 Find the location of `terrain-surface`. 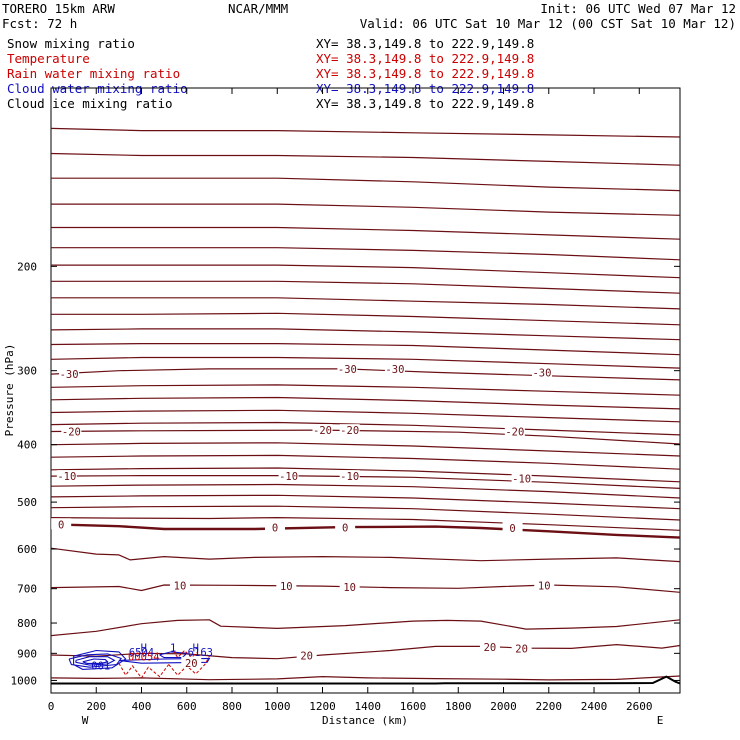

terrain-surface is located at coordinates (366, 680).